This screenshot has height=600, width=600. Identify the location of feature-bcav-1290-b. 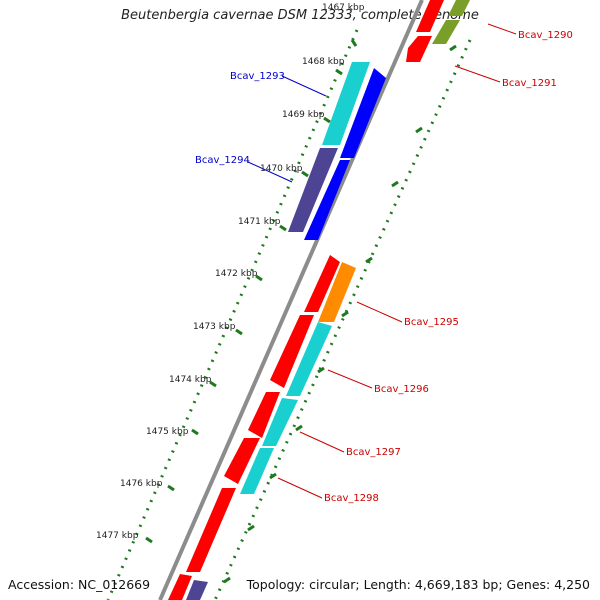
(419, 49).